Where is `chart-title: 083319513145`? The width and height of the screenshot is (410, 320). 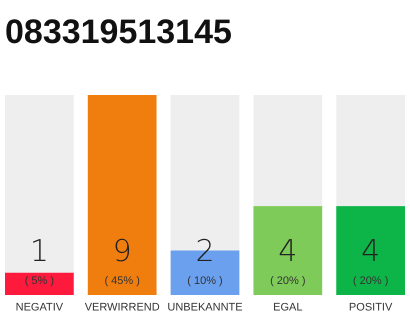
chart-title: 083319513145 is located at coordinates (118, 32).